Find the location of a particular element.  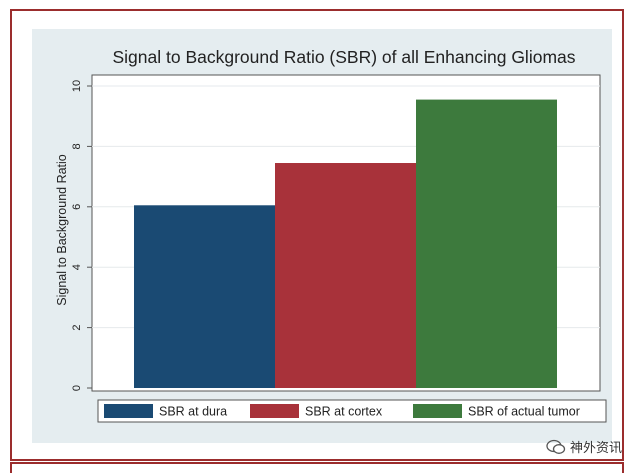

watermark: 神外资讯 is located at coordinates (584, 446).